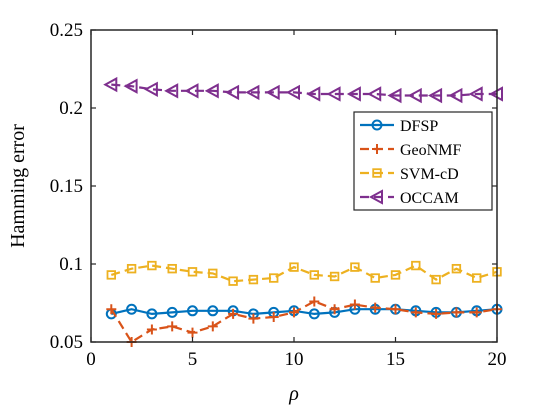  Describe the element at coordinates (71, 108) in the screenshot. I see `y-tick-label: 0.2` at that location.